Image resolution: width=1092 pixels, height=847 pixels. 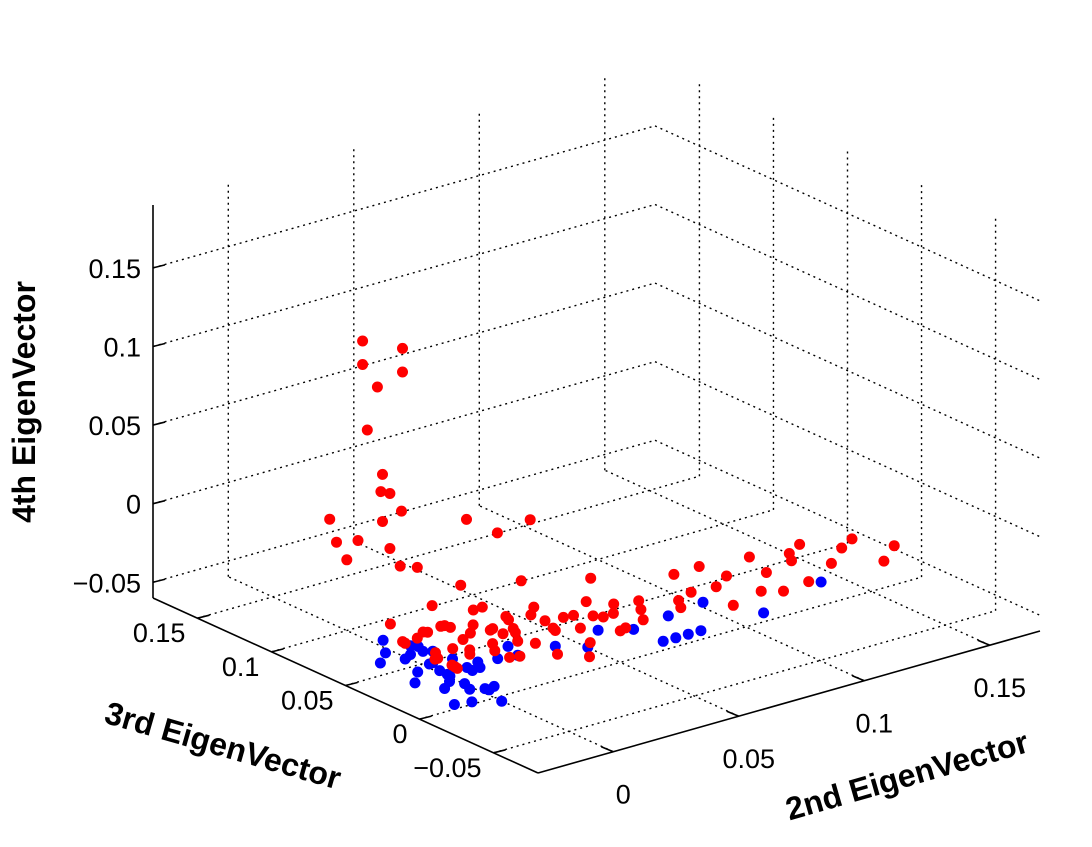 What do you see at coordinates (122, 347) in the screenshot?
I see `z-tick-label: 0.1` at bounding box center [122, 347].